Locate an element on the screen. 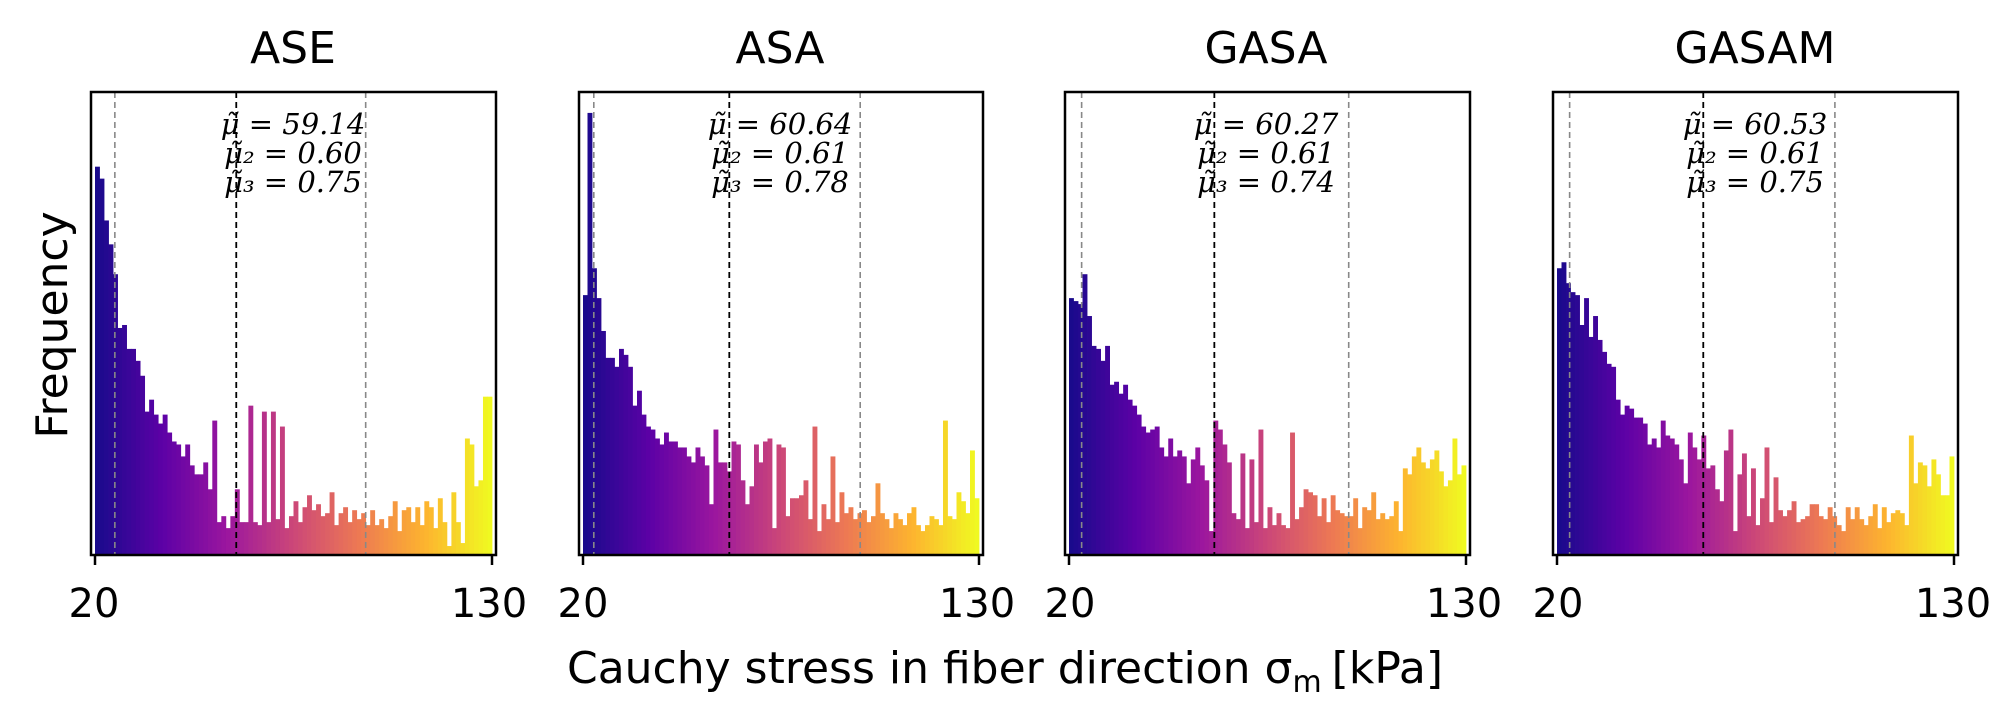  x-axis-label-subscript: m is located at coordinates (1306, 682).